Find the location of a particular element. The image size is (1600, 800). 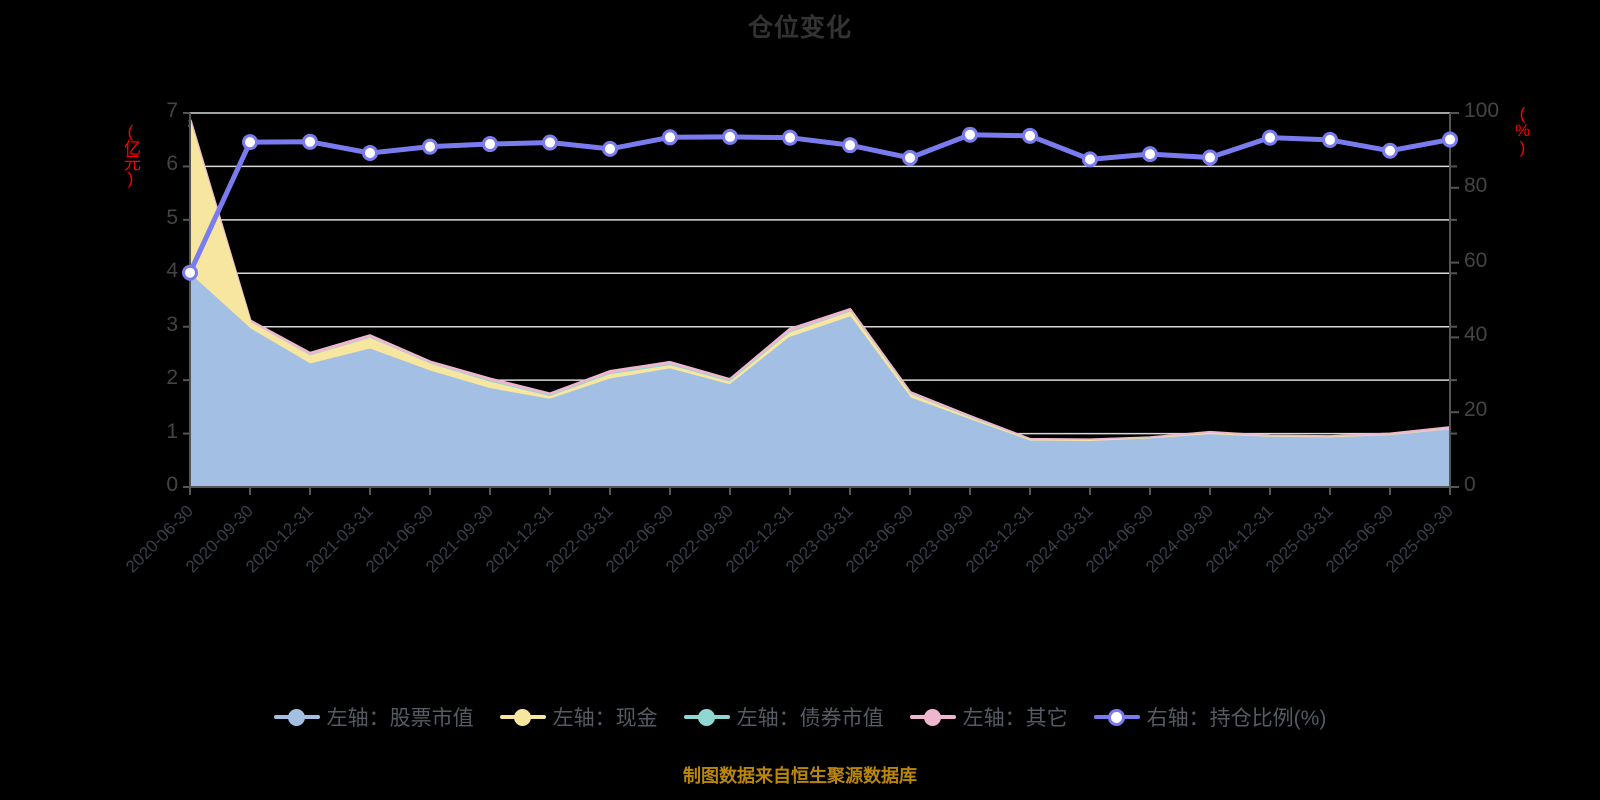

legend-item-4: 右轴：持仓比例(%) is located at coordinates (1210, 717).